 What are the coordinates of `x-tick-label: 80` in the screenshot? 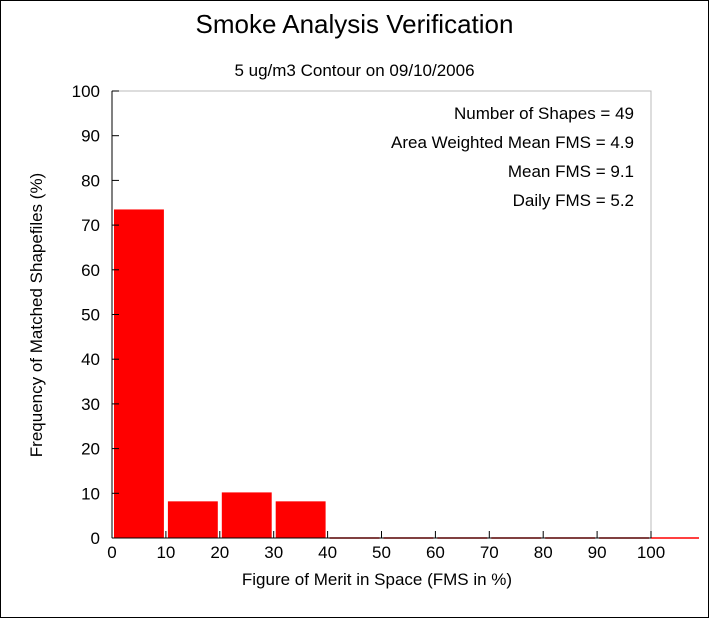 It's located at (543, 552).